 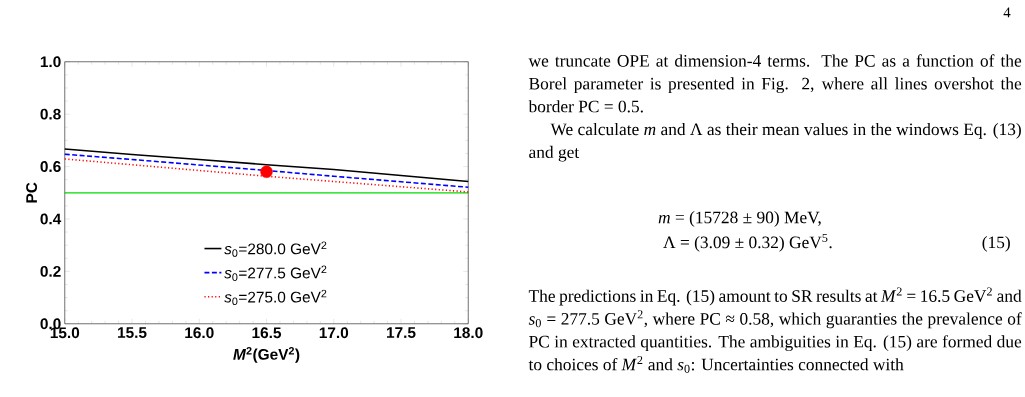 What do you see at coordinates (199, 333) in the screenshot?
I see `x-tick-label: 16.0` at bounding box center [199, 333].